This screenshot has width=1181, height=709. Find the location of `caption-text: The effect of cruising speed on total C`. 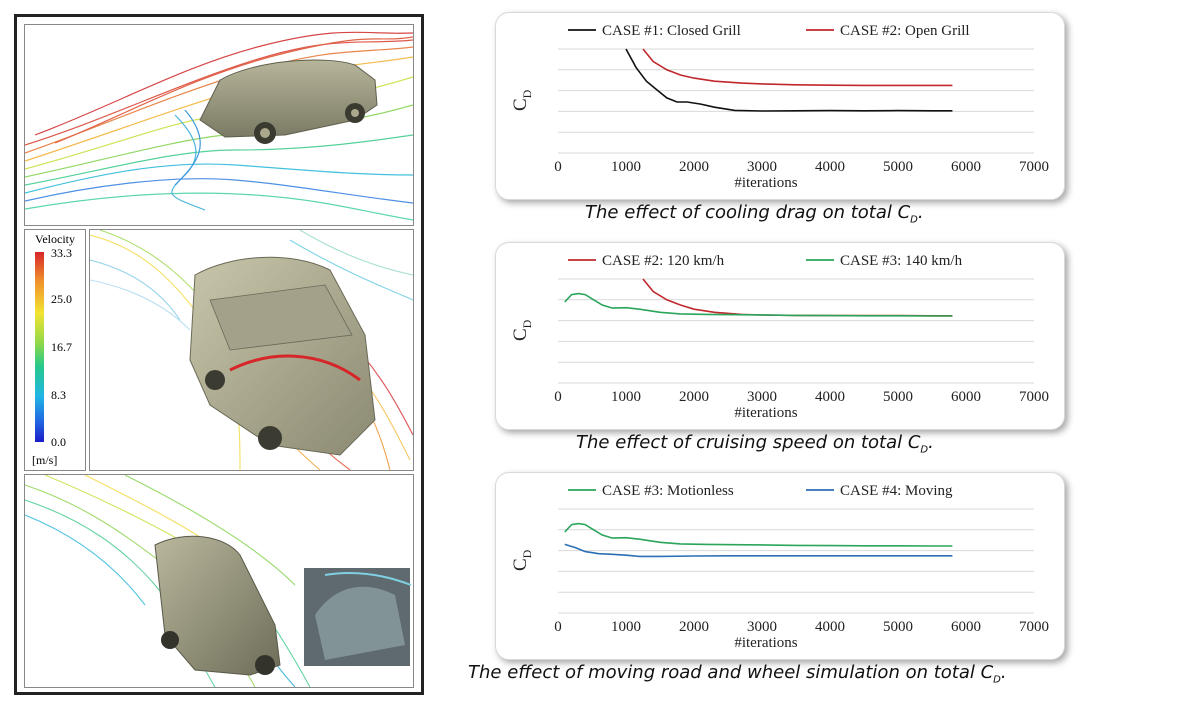

caption-text: The effect of cruising speed on total C is located at coordinates (748, 442).